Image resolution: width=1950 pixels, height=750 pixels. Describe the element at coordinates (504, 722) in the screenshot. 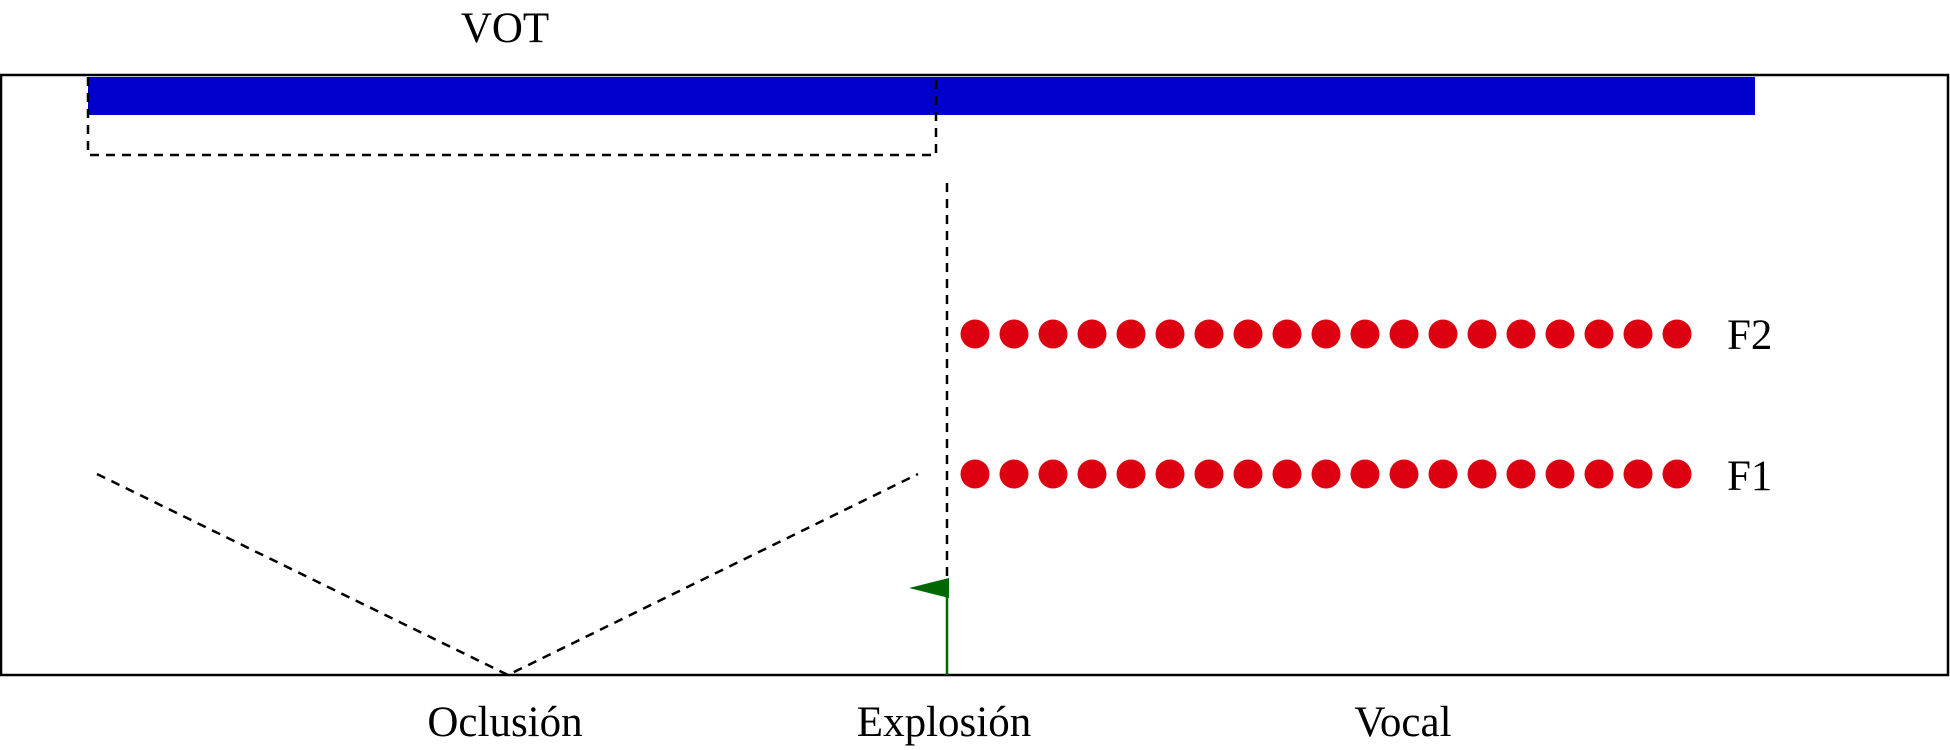

I see `oclusion-label: Oclusión` at that location.